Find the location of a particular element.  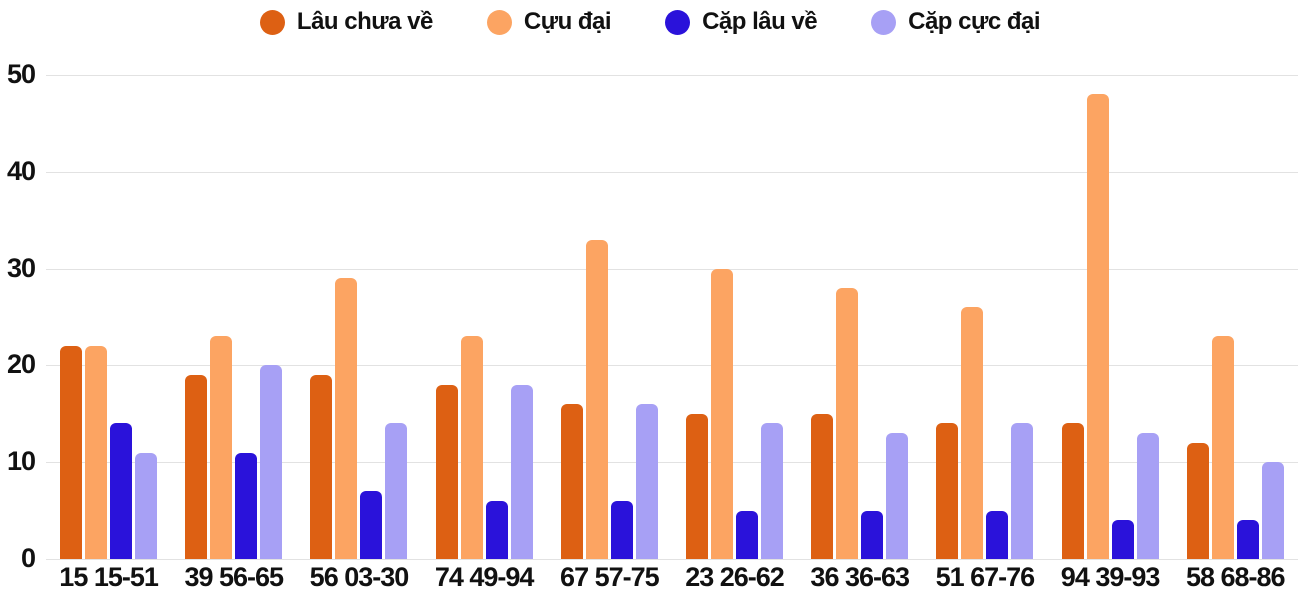

category-label: 15 15-51 is located at coordinates (109, 577).